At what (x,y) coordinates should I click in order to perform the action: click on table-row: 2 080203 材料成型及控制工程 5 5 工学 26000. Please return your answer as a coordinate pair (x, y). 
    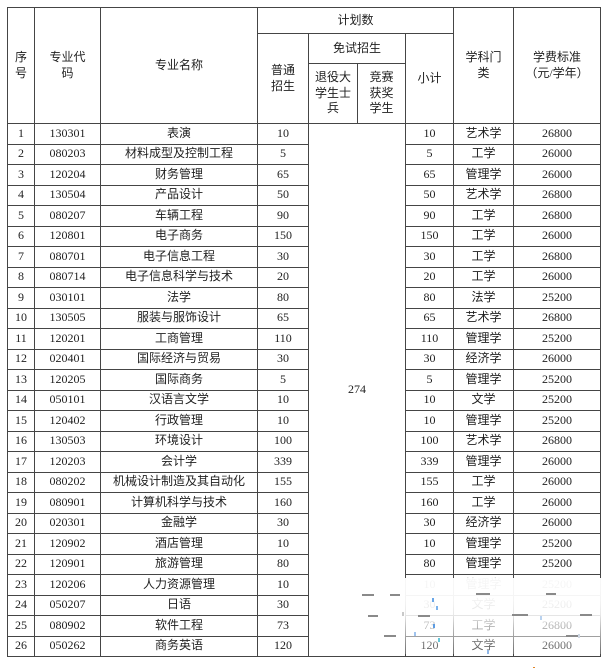
    Looking at the image, I should click on (304, 154).